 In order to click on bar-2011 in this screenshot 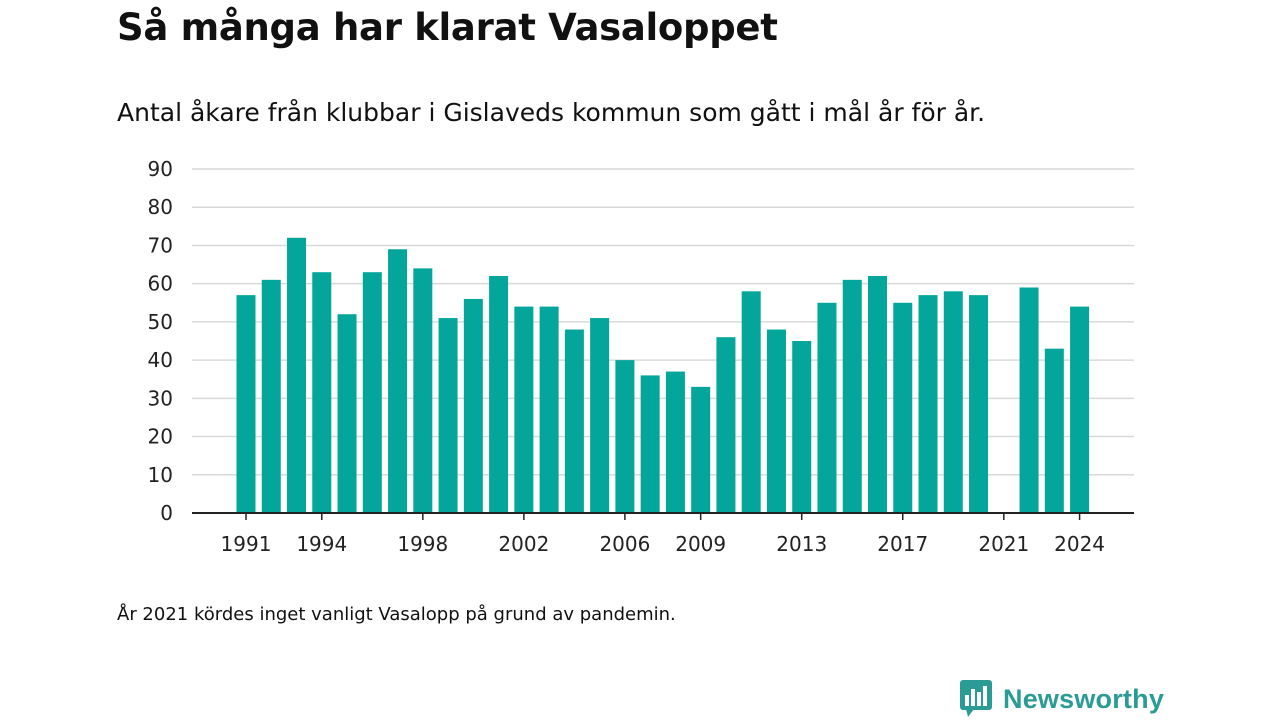, I will do `click(751, 402)`.